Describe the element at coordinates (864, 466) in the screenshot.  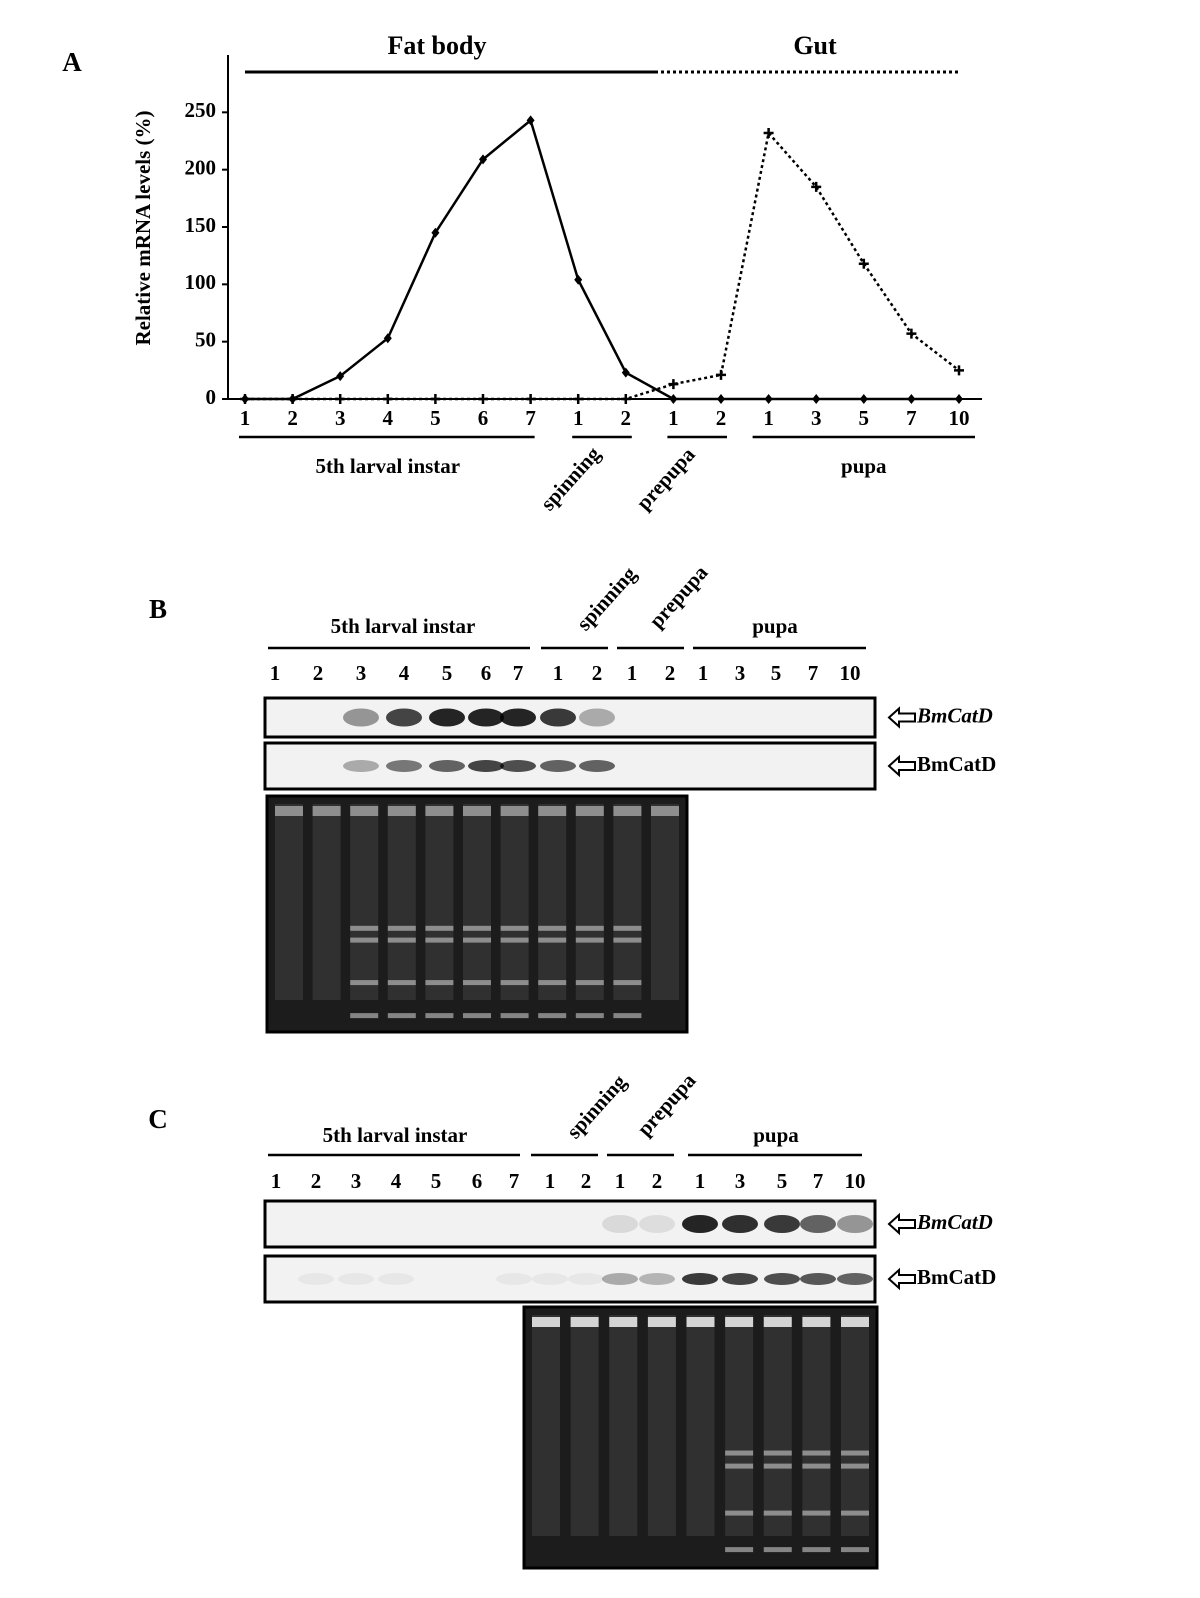
I see `group-label: pupa` at that location.